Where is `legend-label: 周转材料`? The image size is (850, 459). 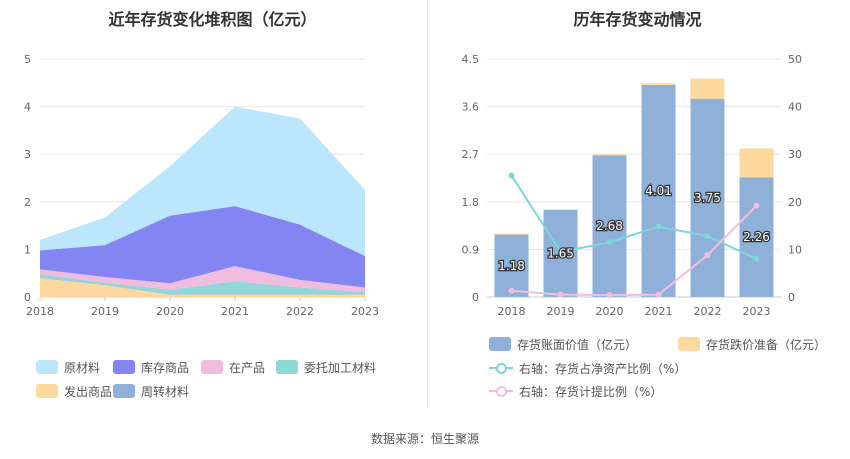 legend-label: 周转材料 is located at coordinates (165, 391).